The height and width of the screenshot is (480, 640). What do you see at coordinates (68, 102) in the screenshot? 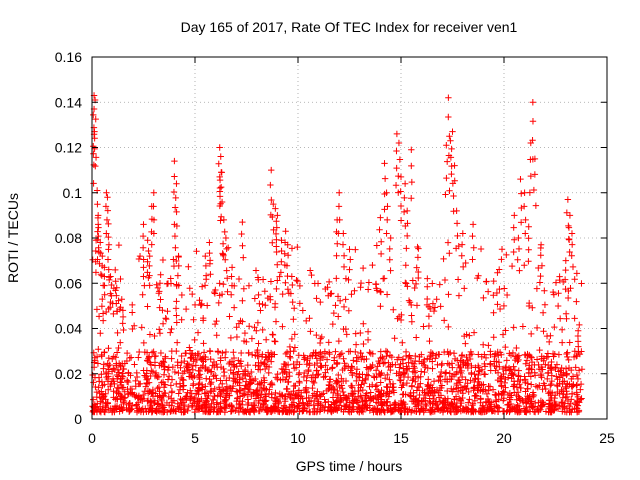
I see `y-tick-label: 0.14` at bounding box center [68, 102].